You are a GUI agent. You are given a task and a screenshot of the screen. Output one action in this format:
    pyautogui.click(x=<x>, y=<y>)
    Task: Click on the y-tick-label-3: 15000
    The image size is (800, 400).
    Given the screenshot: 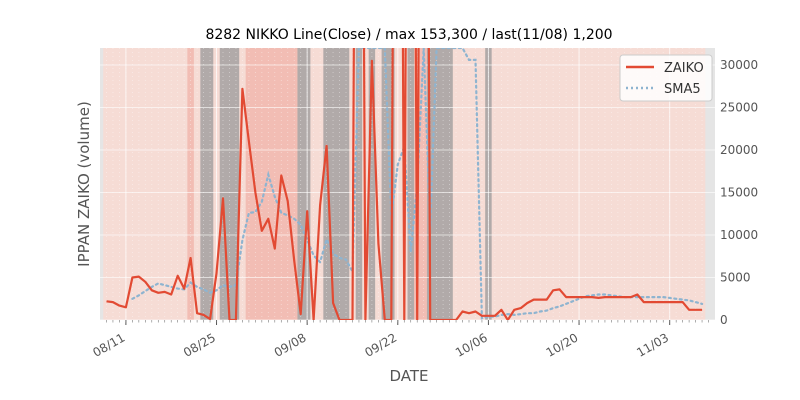 What is the action you would take?
    pyautogui.click(x=739, y=193)
    